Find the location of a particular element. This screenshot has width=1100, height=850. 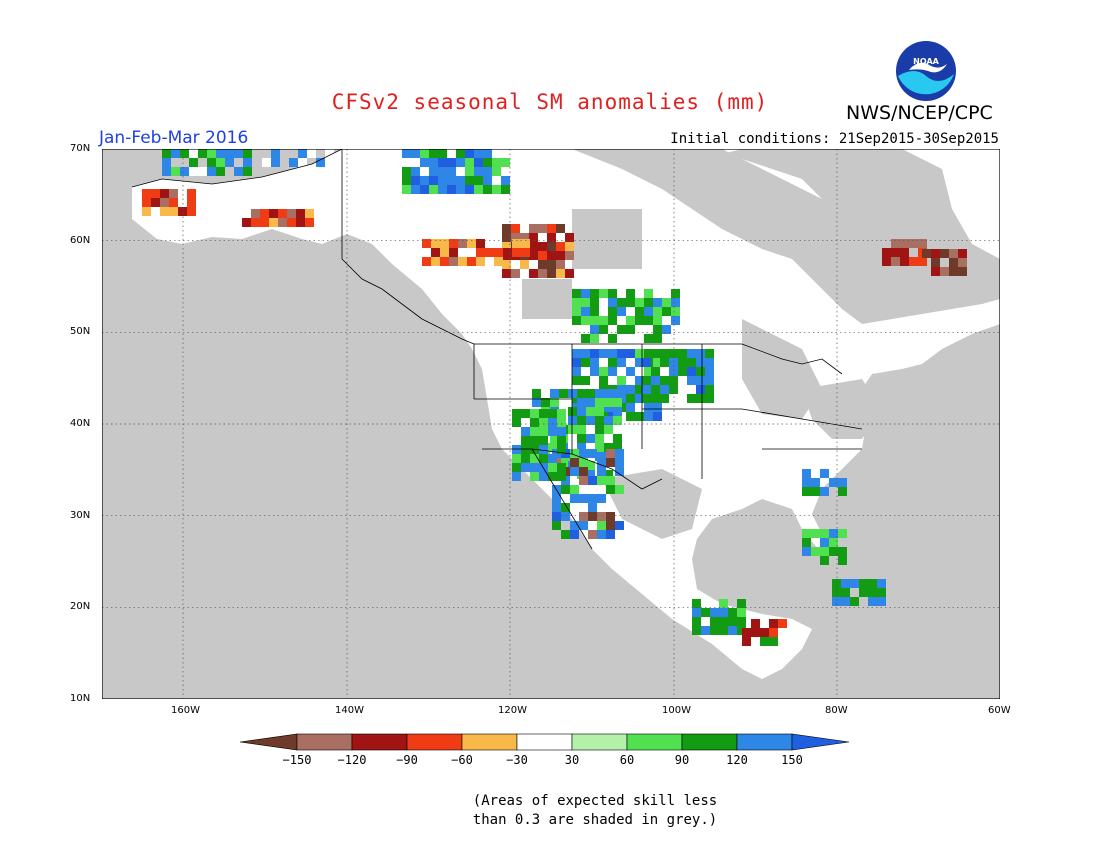

colorbar-segment is located at coordinates (709, 742).